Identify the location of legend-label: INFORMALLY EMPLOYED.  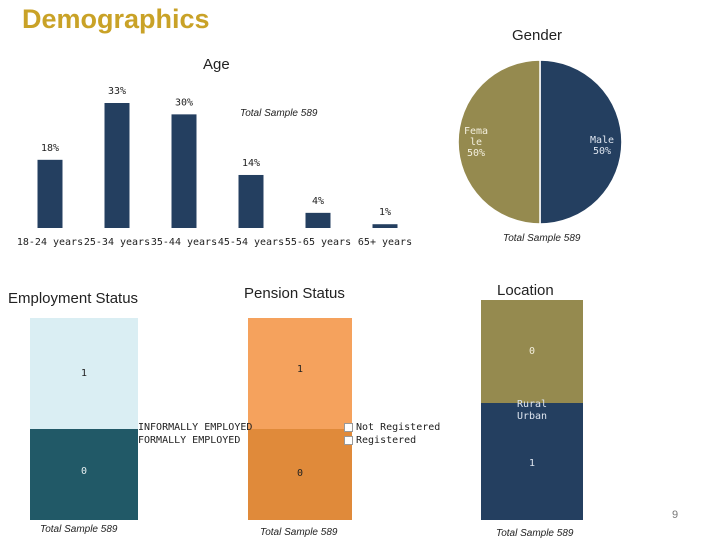
(195, 427).